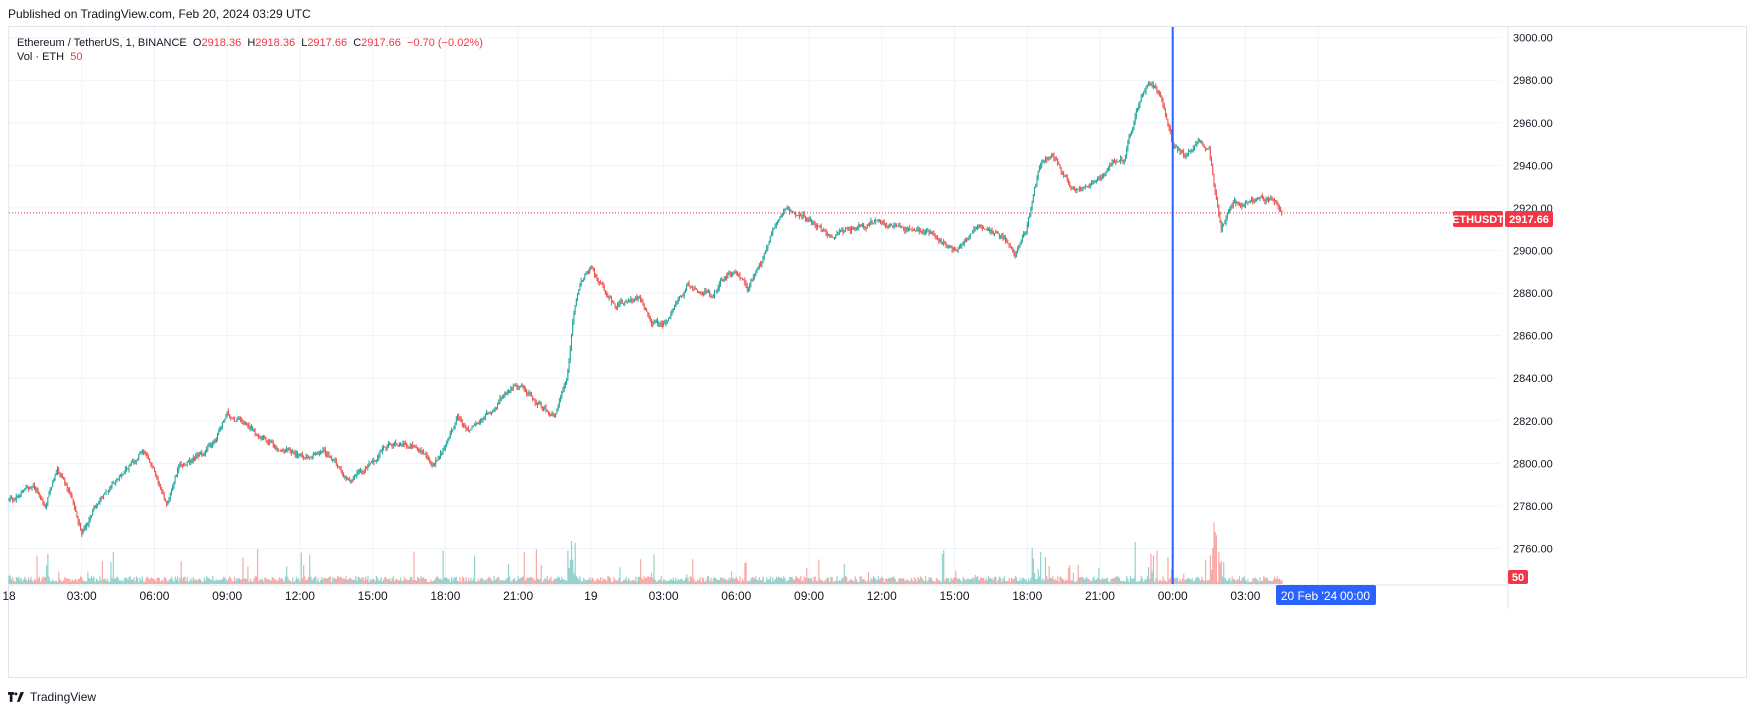  What do you see at coordinates (41, 57) in the screenshot?
I see `volume-label: Vol · ETH` at bounding box center [41, 57].